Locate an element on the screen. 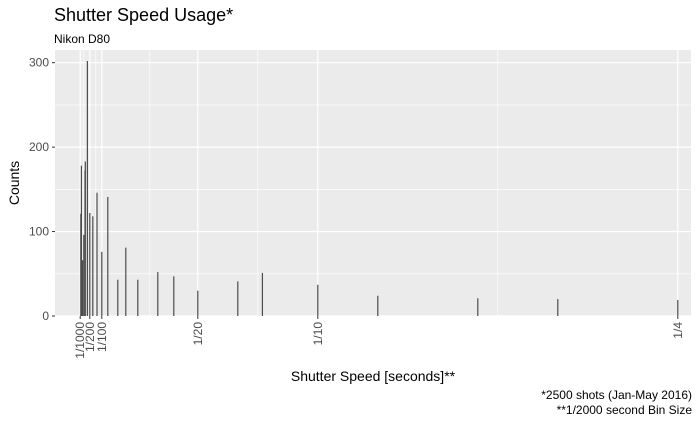  chart-subtitle: Nikon D80 is located at coordinates (82, 39).